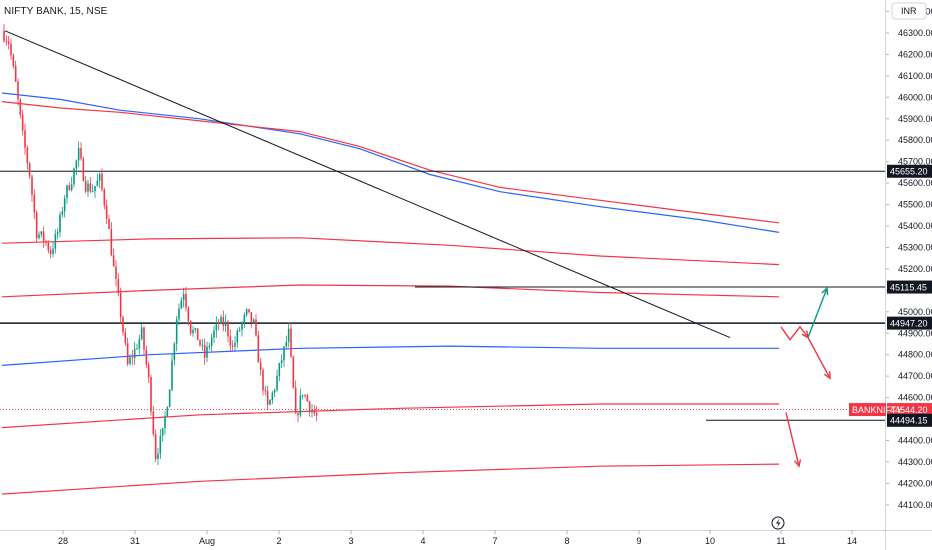  Describe the element at coordinates (819, 358) in the screenshot. I see `projection-path` at that location.